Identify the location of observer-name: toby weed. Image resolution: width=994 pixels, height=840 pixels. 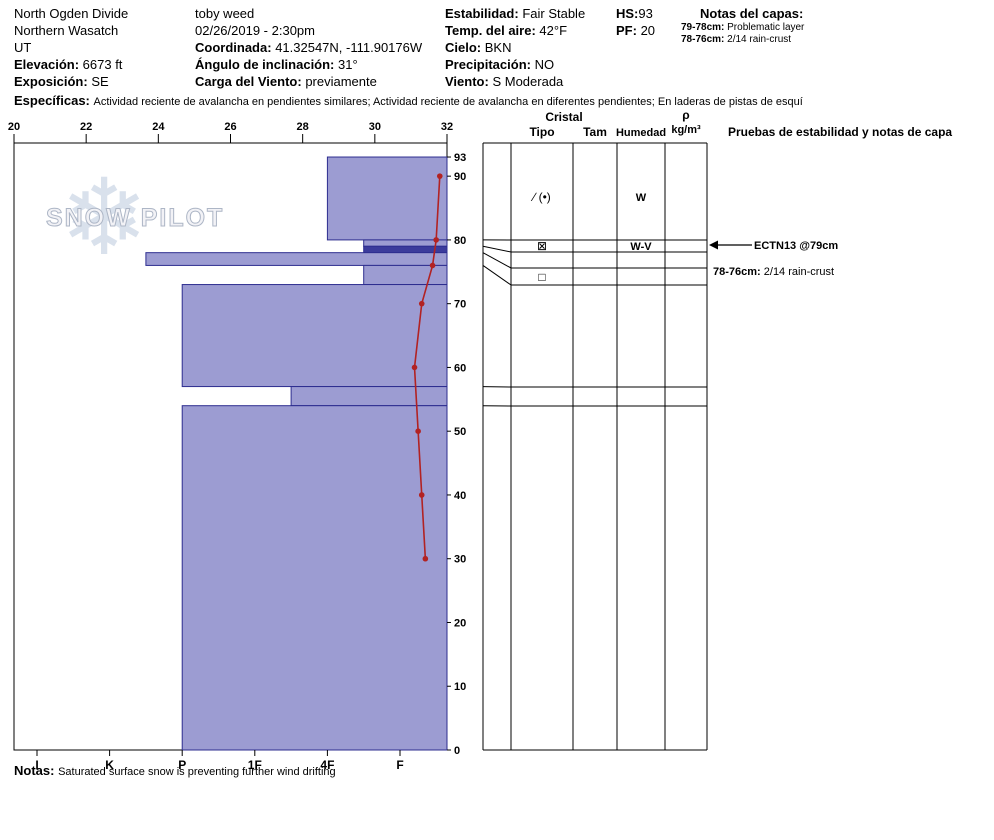
(225, 13).